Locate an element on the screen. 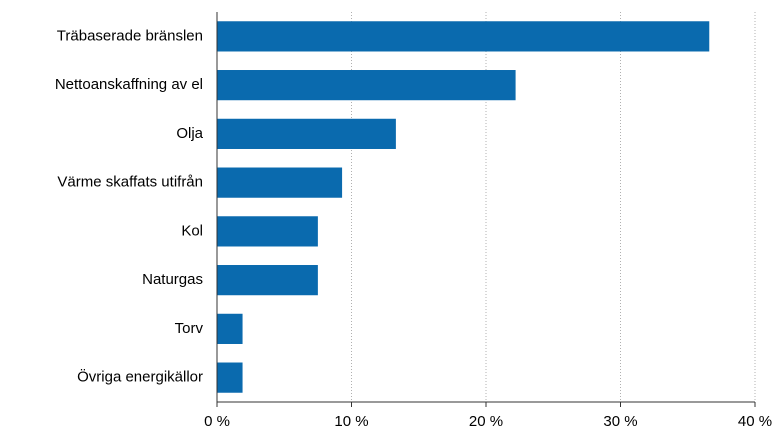 The width and height of the screenshot is (782, 432). x-tick-label: 30 % is located at coordinates (620, 421).